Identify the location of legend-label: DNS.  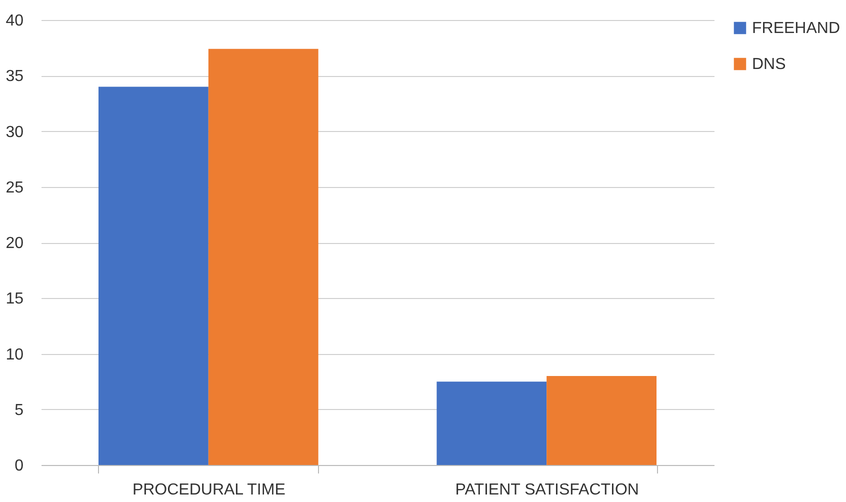
(769, 64).